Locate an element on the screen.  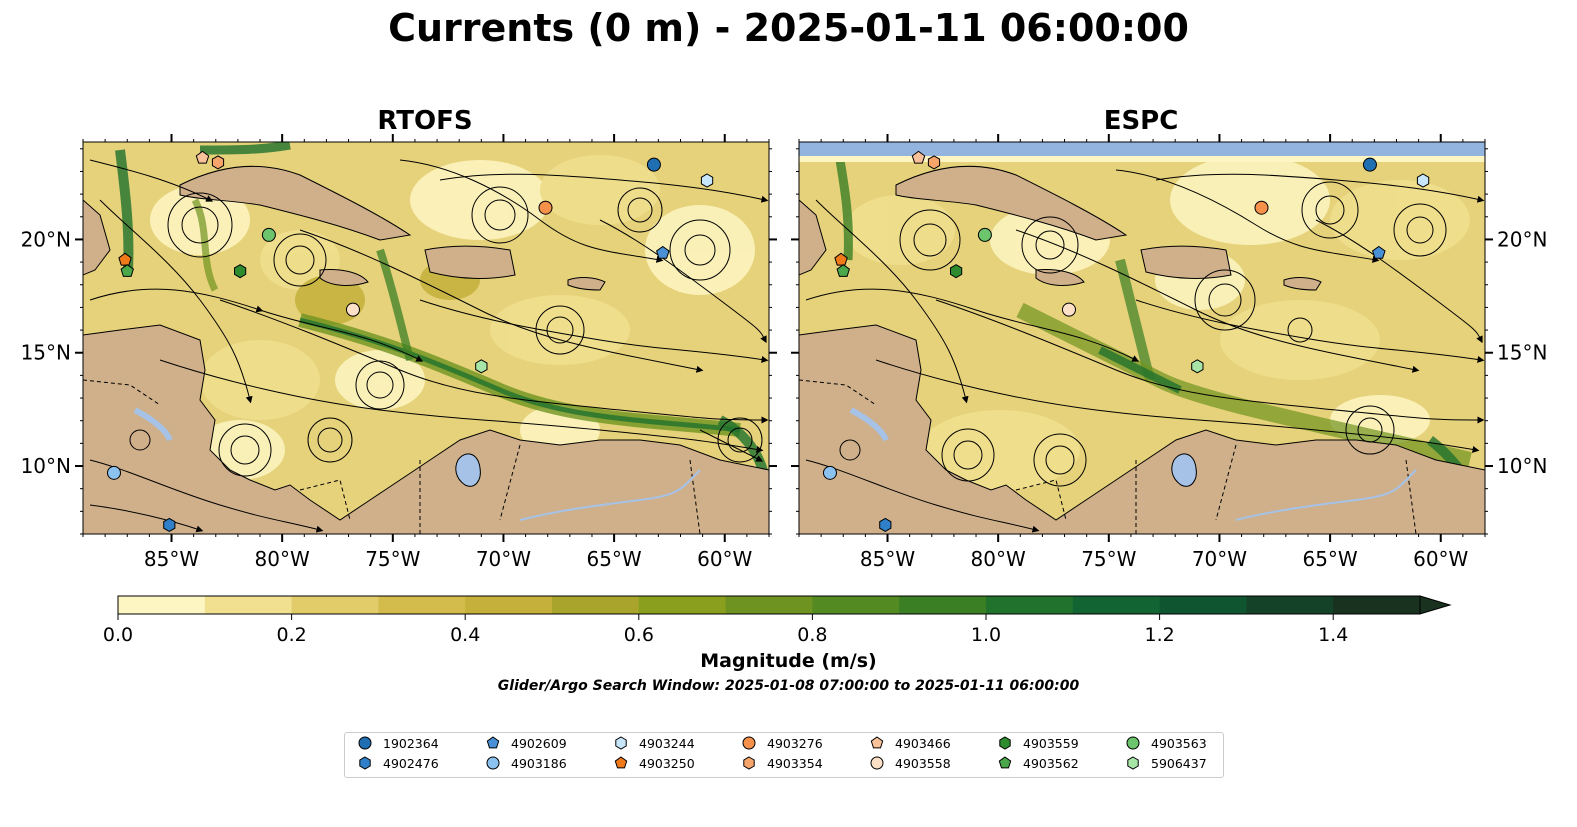
legend-item: 4903354 is located at coordinates (782, 763).